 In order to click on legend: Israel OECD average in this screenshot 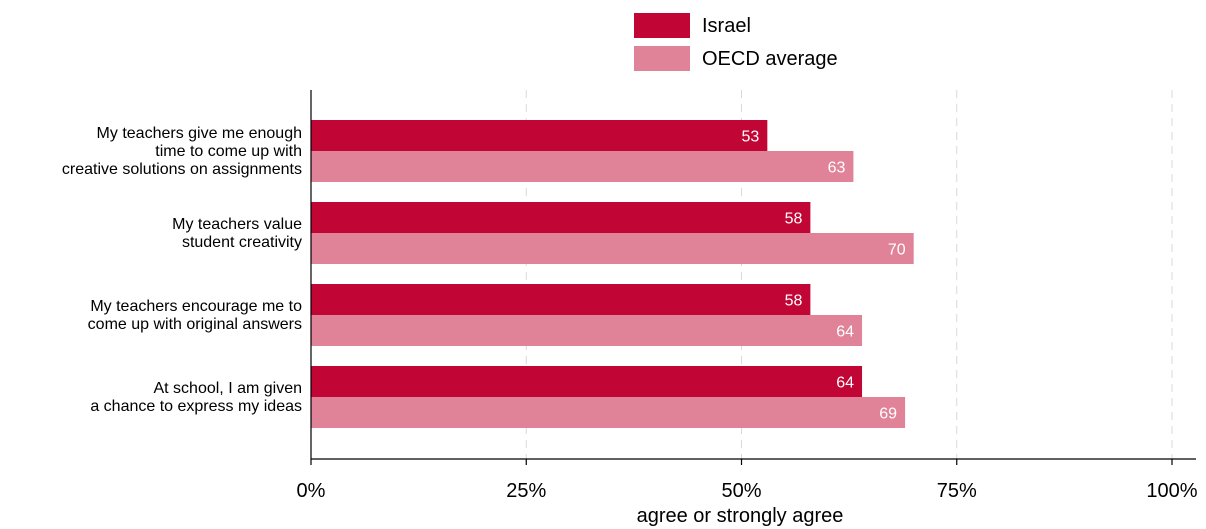, I will do `click(736, 42)`.